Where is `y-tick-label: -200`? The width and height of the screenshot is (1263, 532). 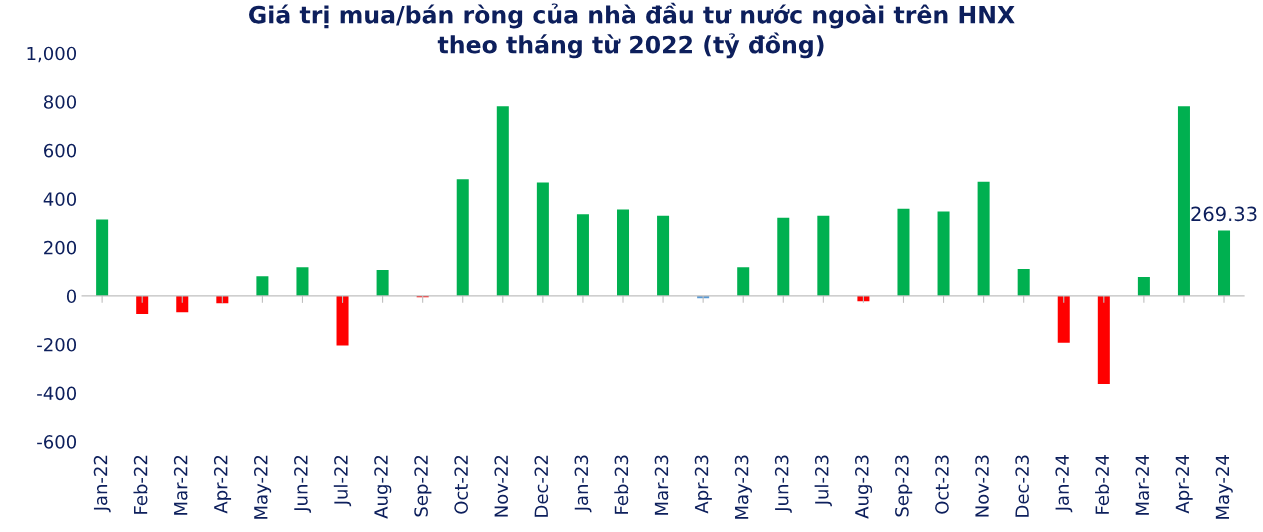 y-tick-label: -200 is located at coordinates (57, 344).